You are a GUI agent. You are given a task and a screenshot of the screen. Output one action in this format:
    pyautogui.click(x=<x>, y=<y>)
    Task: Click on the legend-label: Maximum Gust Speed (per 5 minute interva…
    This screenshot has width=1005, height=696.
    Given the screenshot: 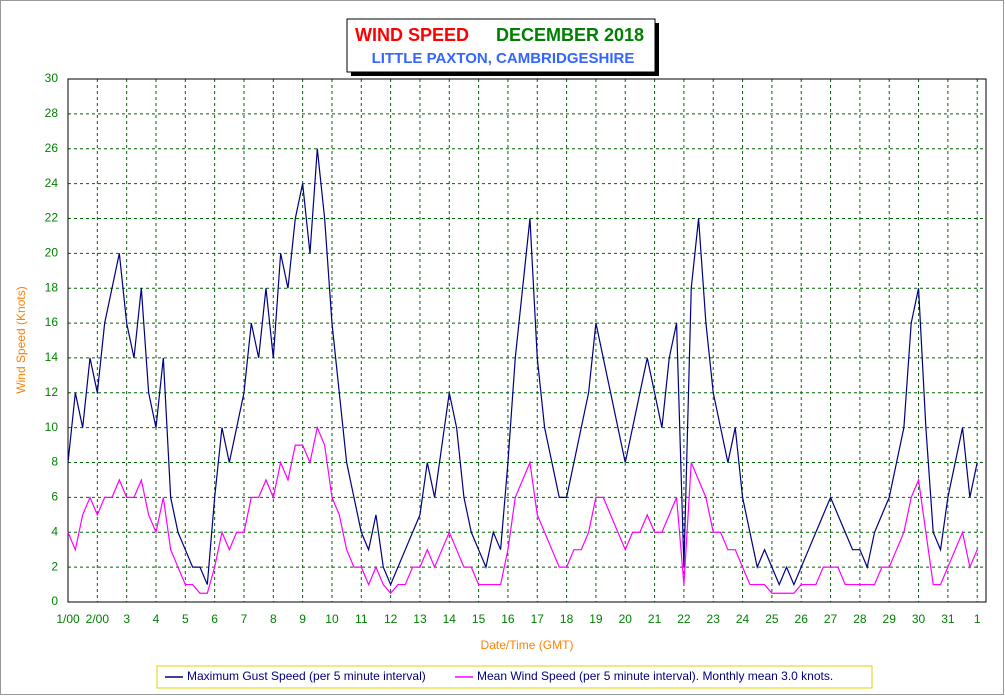 What is the action you would take?
    pyautogui.click(x=306, y=676)
    